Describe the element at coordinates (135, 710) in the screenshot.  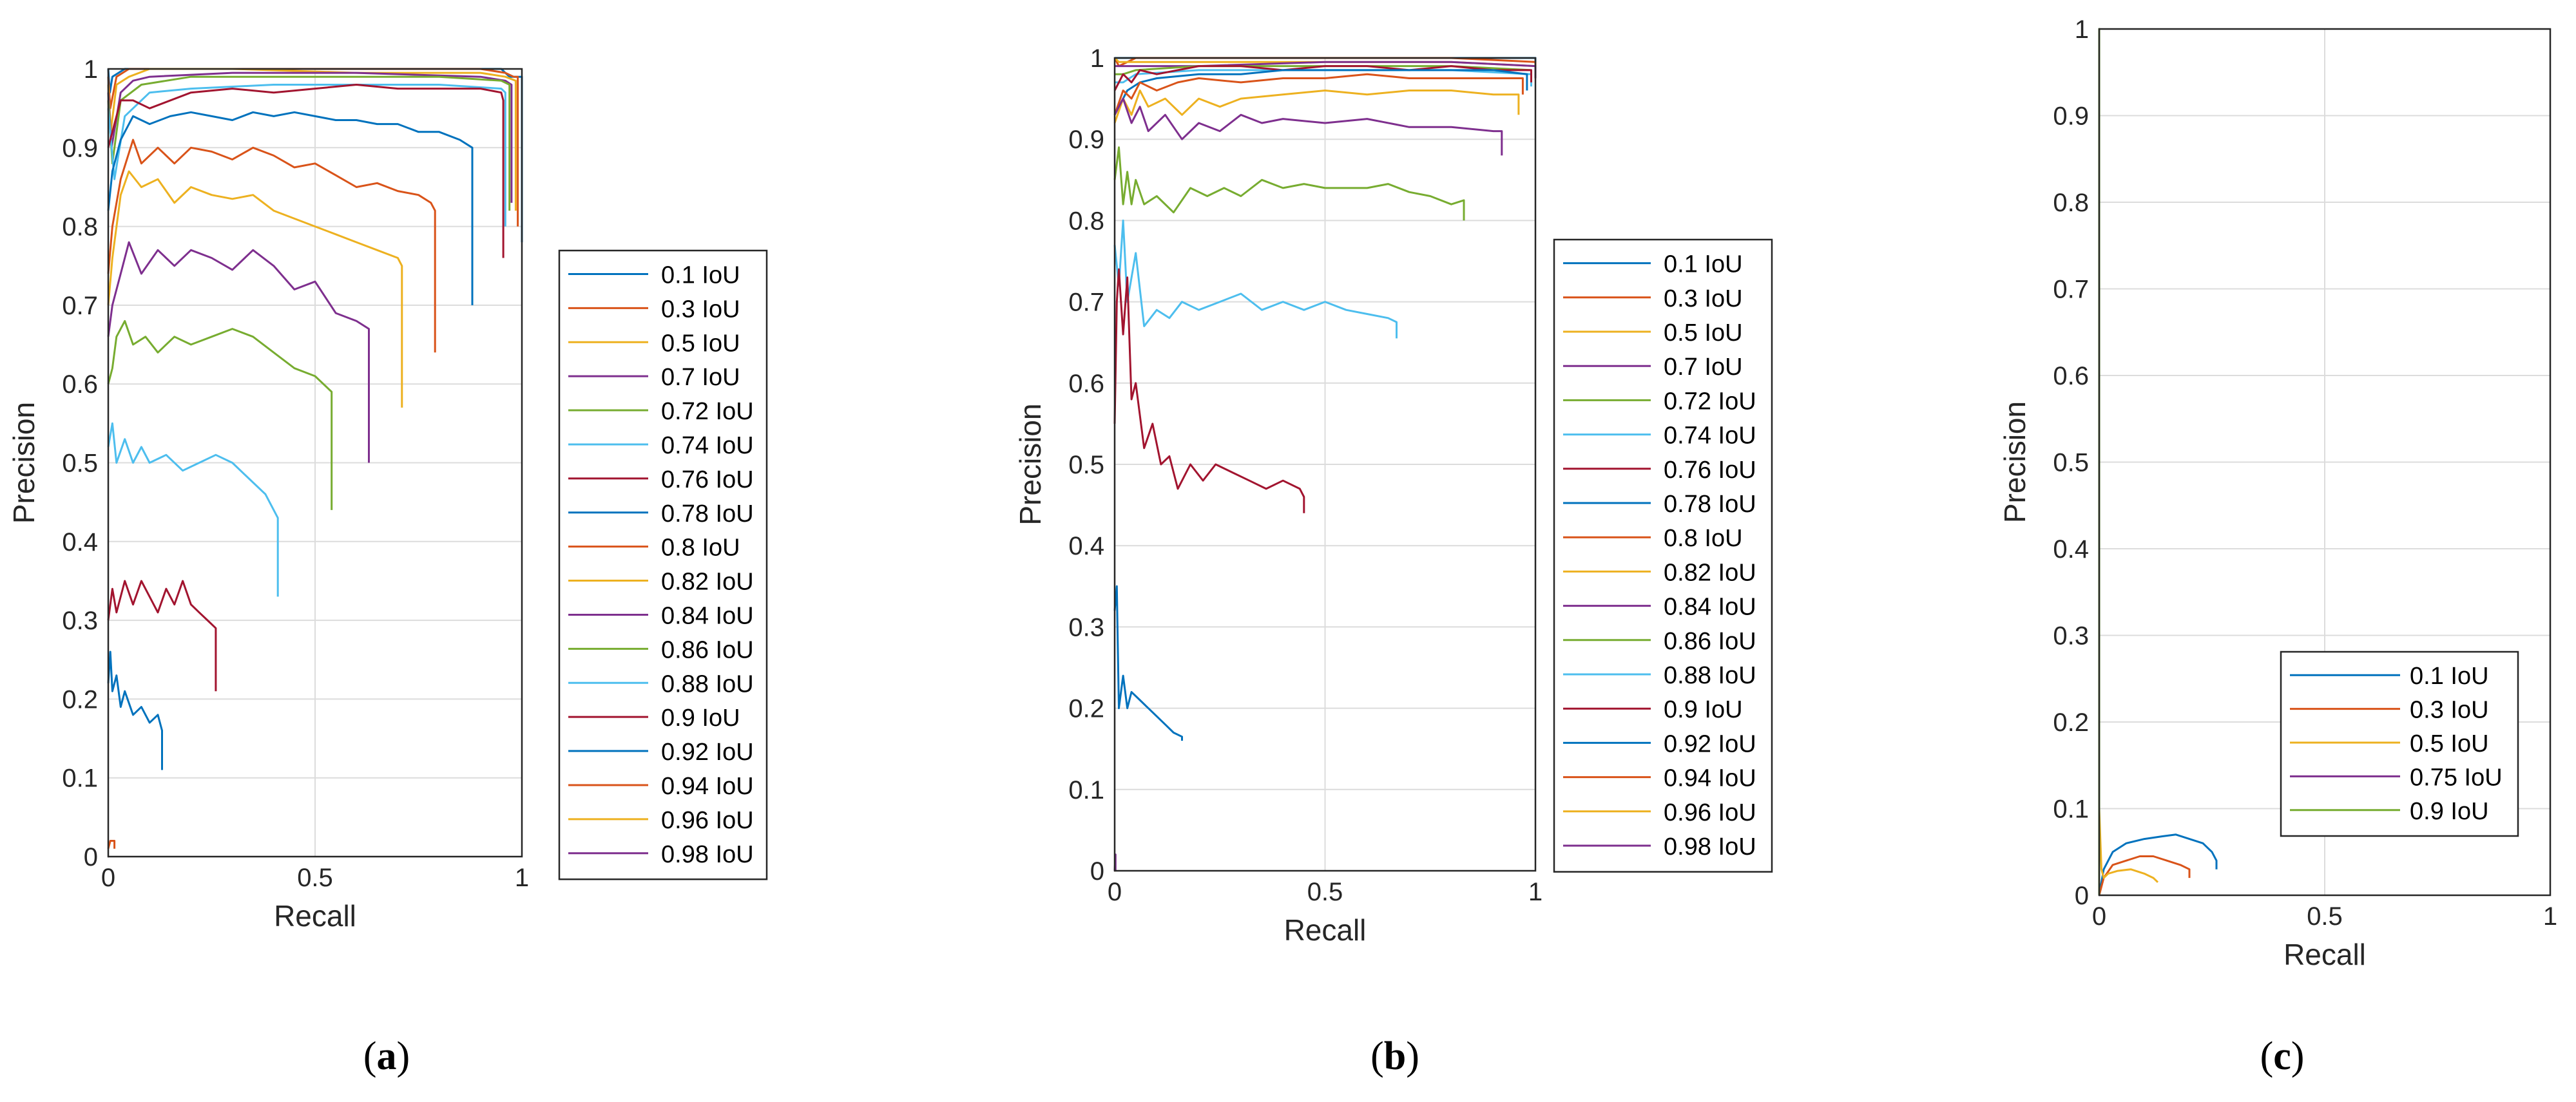
I see `series-line-0-92-iou` at that location.